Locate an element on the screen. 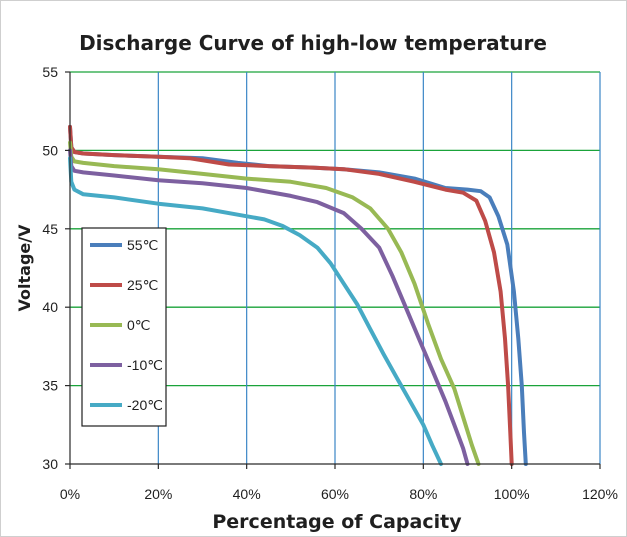  x-tick-label-80: 80% is located at coordinates (423, 494).